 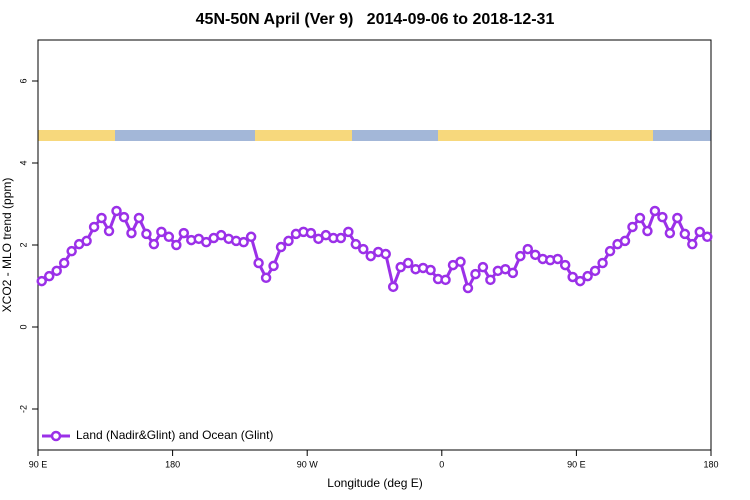 I want to click on y-tick-label: 2, so click(x=23, y=244).